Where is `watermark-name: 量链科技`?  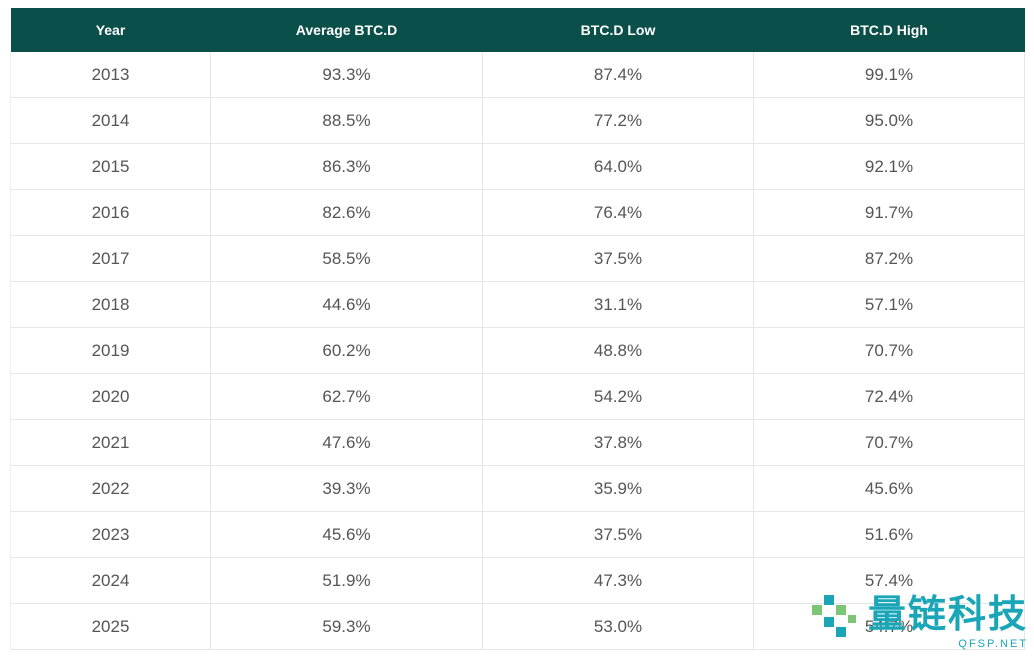 watermark-name: 量链科技 is located at coordinates (947, 614).